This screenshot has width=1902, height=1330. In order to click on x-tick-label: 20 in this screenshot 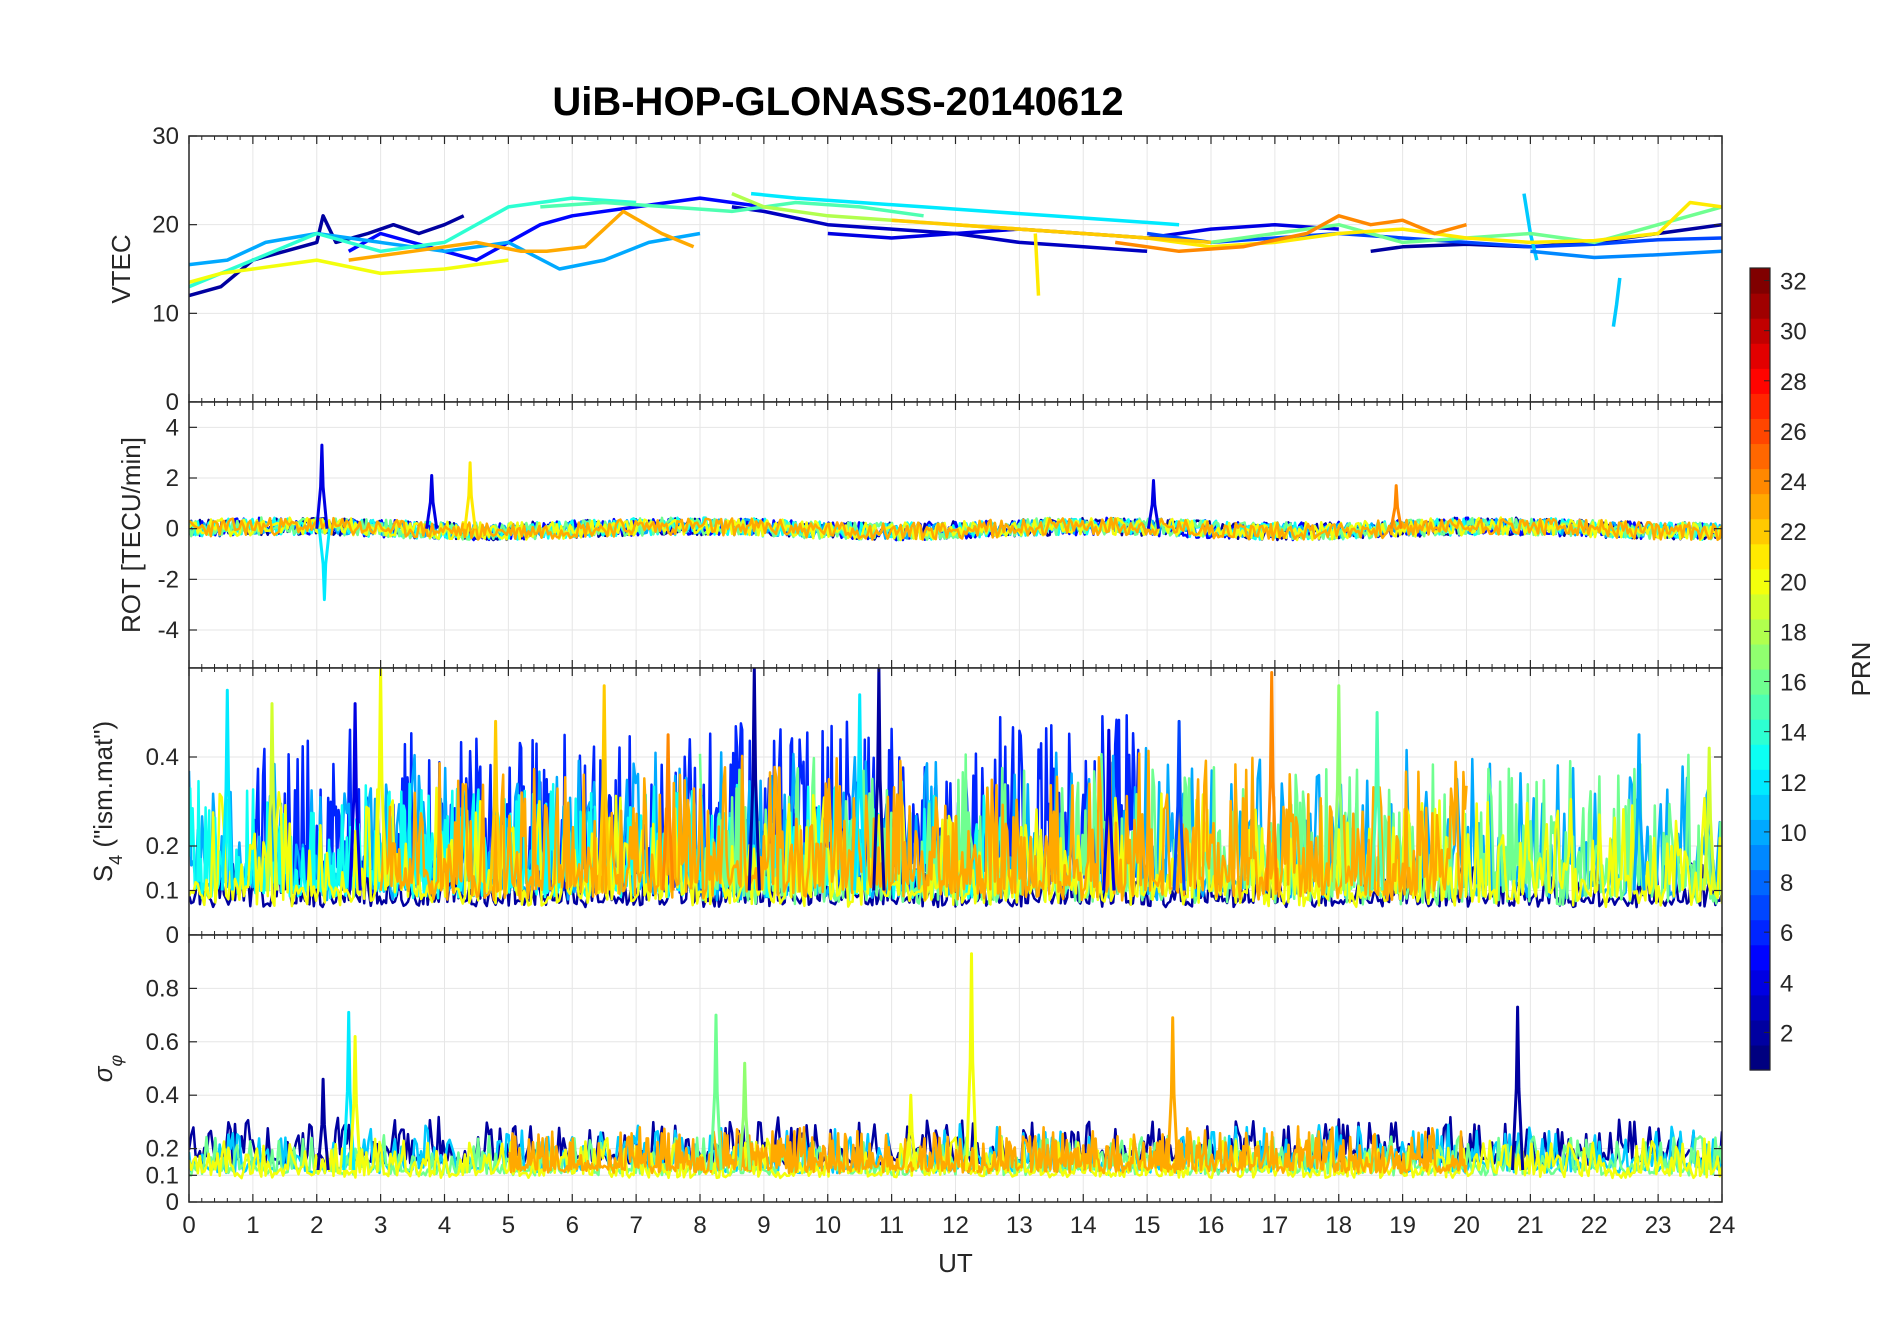, I will do `click(1466, 1225)`.